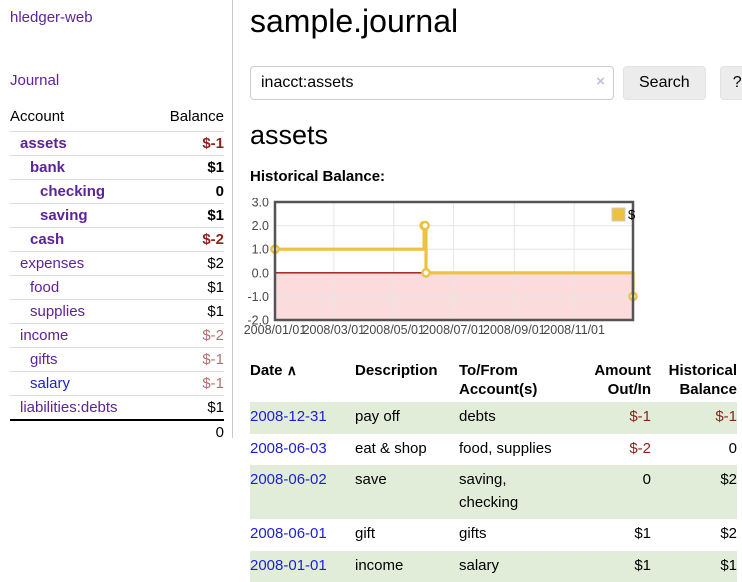 The height and width of the screenshot is (582, 742). Describe the element at coordinates (44, 335) in the screenshot. I see `sidebar-account-income: income` at that location.